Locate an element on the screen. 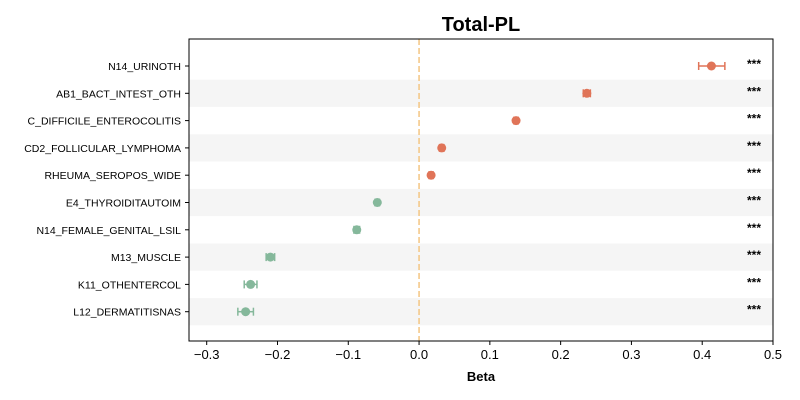 The width and height of the screenshot is (800, 400). x-axis: −0.3 −0.2 −0.1 0.0 0.1 0.2 0.3 0.4 0.5 is located at coordinates (488, 351).